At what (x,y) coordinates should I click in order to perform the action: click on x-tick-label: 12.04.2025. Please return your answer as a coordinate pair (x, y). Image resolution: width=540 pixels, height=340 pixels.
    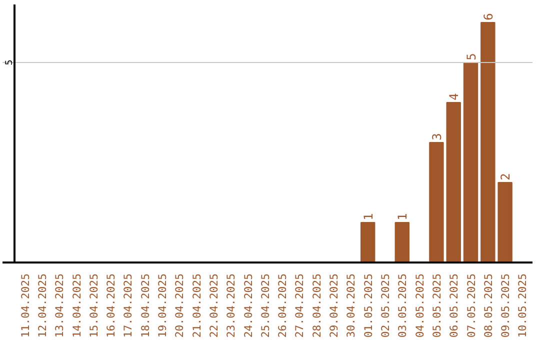
    Looking at the image, I should click on (42, 306).